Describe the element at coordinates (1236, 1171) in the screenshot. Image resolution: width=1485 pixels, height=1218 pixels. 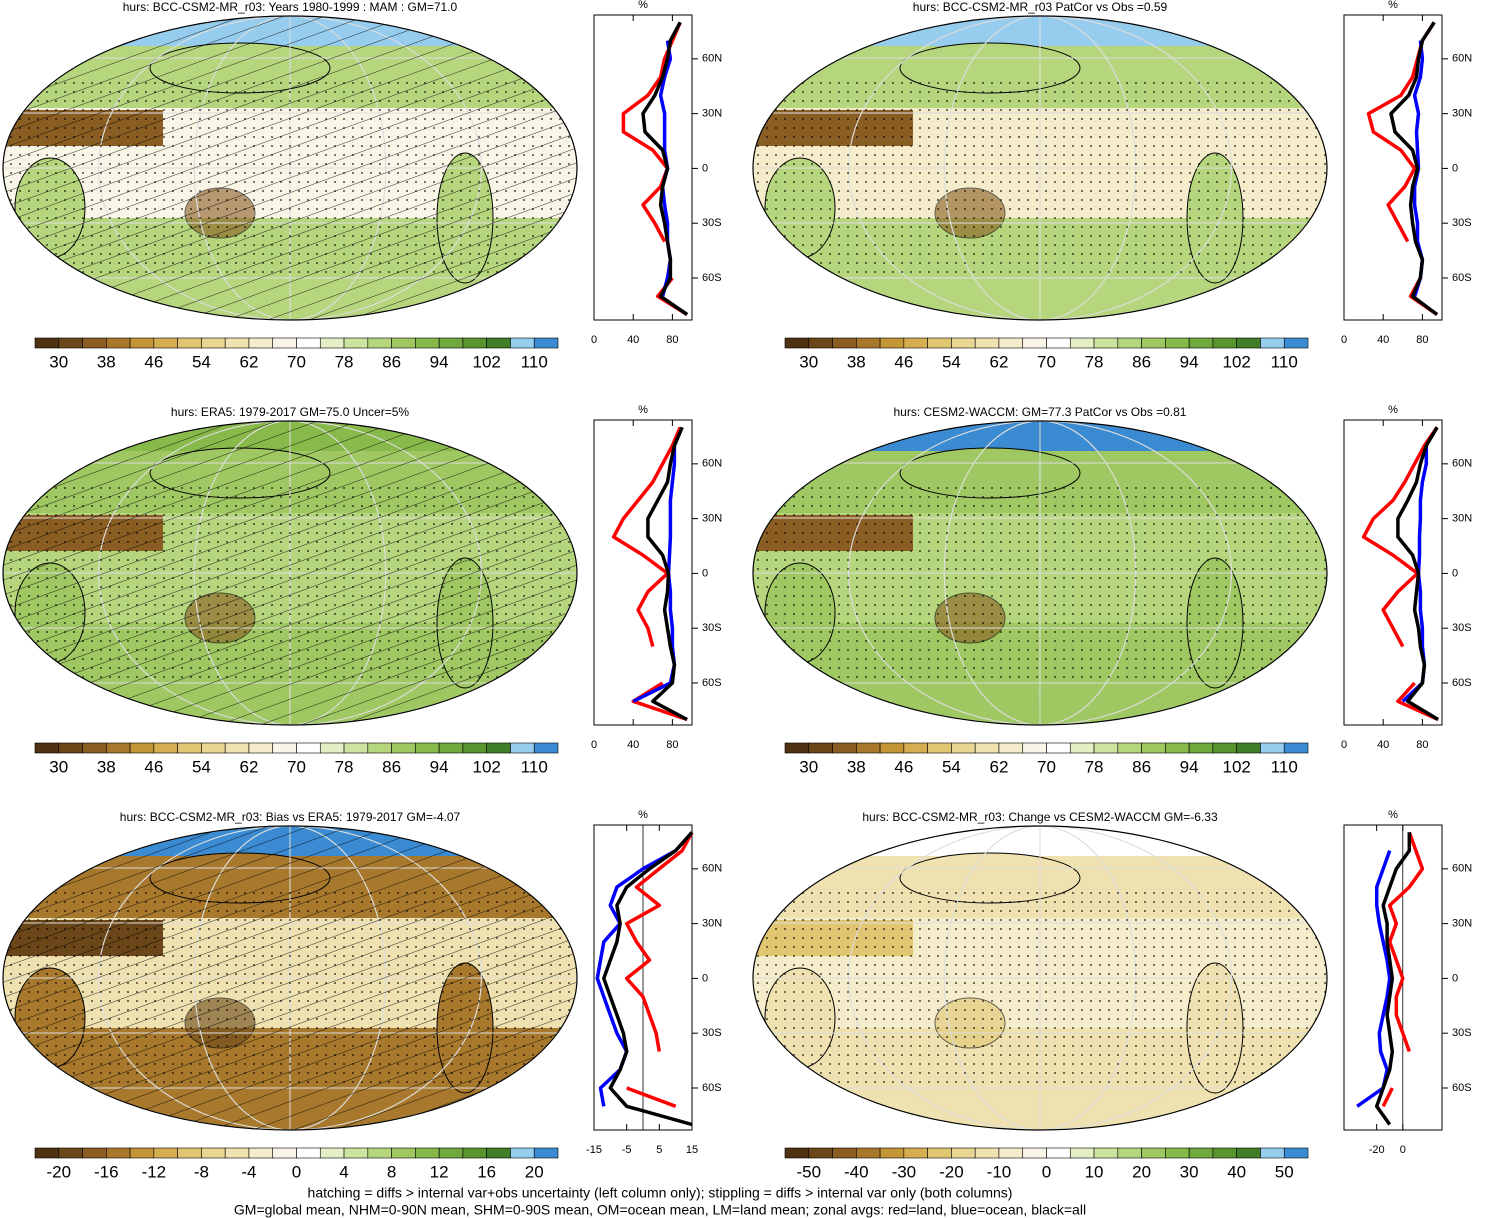
I see `colorbar-label: 40` at that location.